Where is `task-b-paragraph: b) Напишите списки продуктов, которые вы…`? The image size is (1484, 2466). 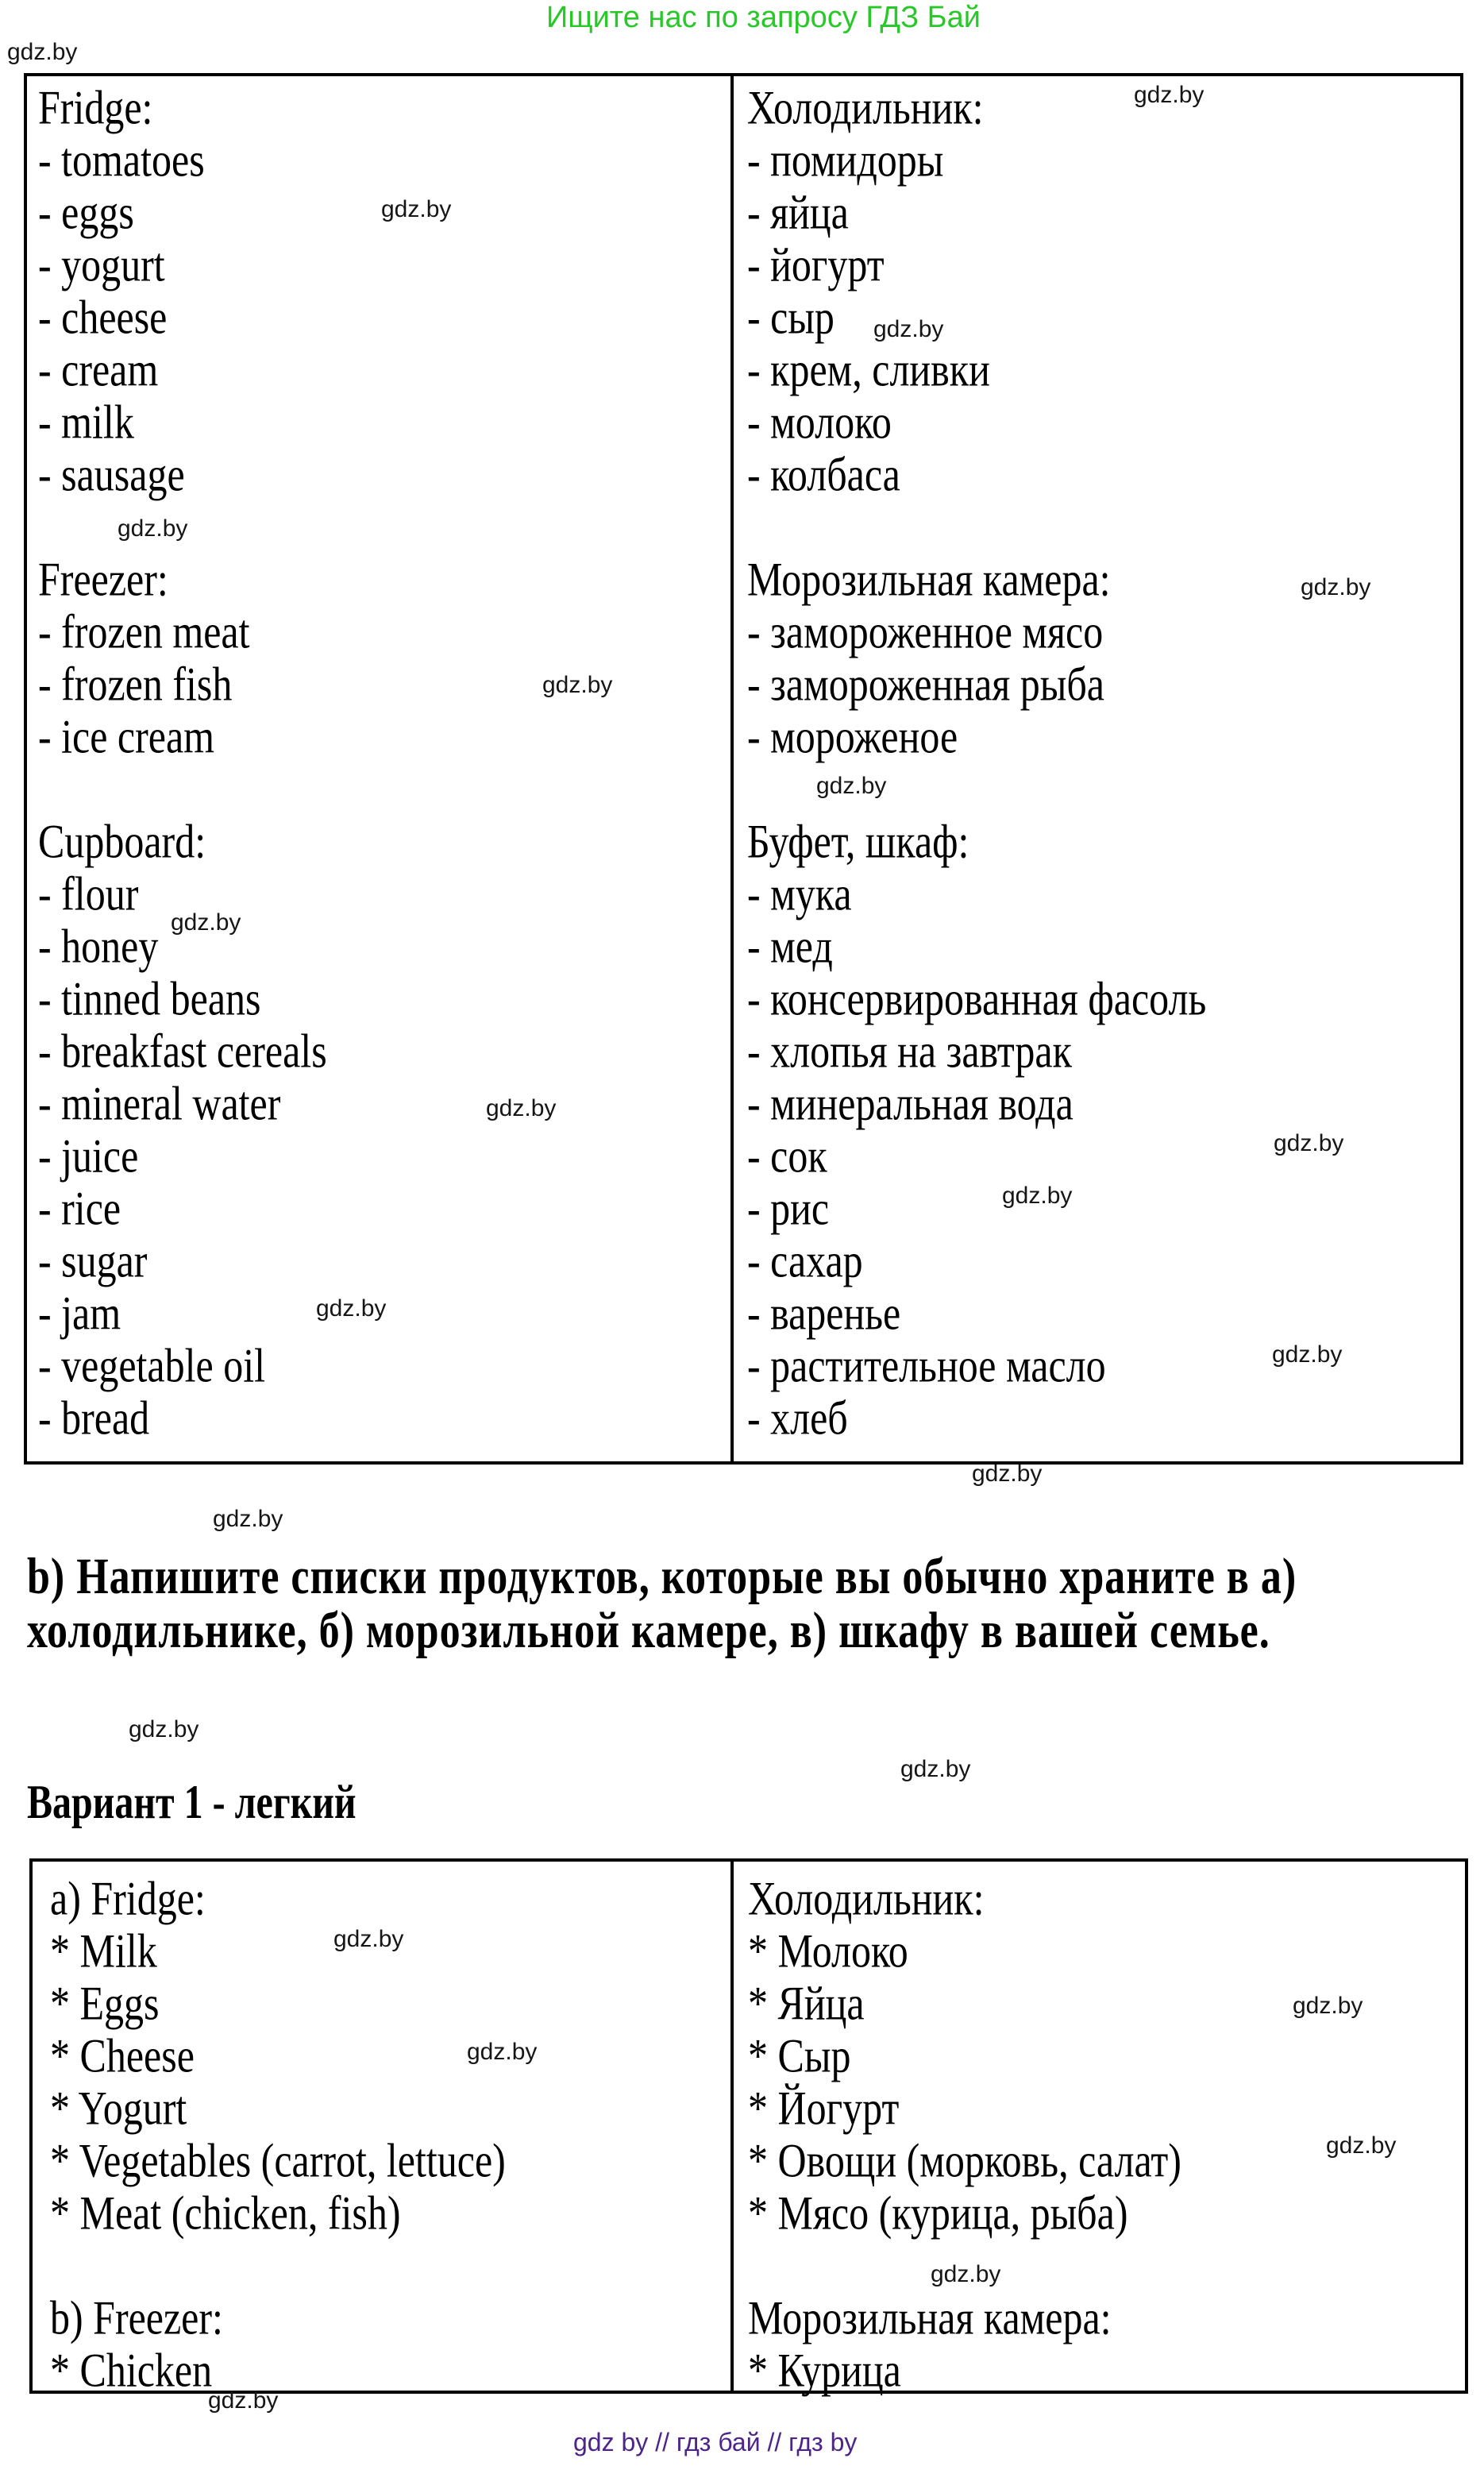 task-b-paragraph: b) Напишите списки продуктов, которые вы… is located at coordinates (742, 1604).